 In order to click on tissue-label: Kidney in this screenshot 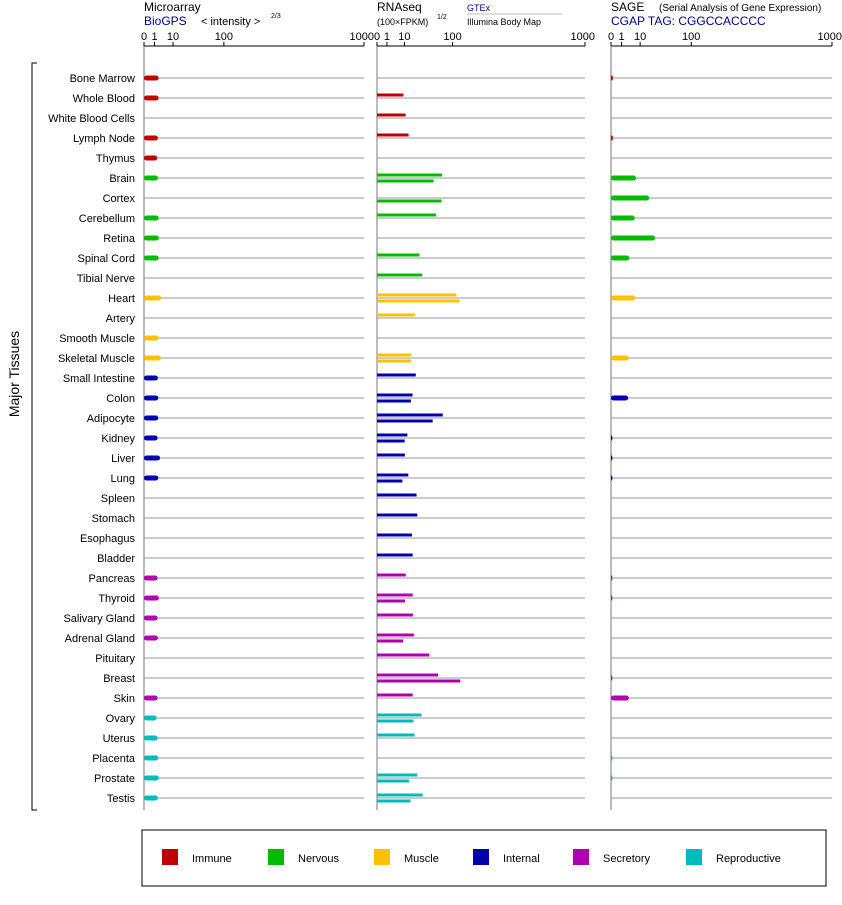, I will do `click(118, 439)`.